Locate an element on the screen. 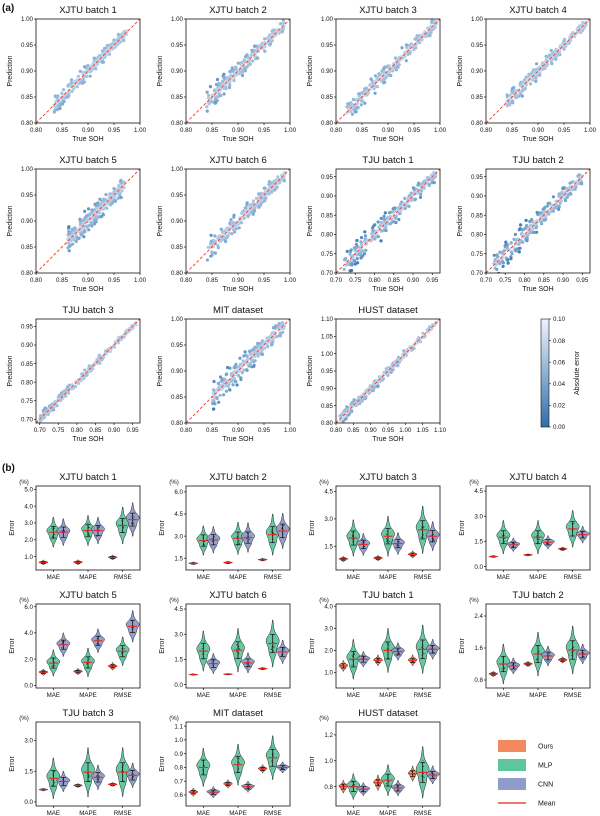  y-tick-label: 1.00 is located at coordinates (27, 169).